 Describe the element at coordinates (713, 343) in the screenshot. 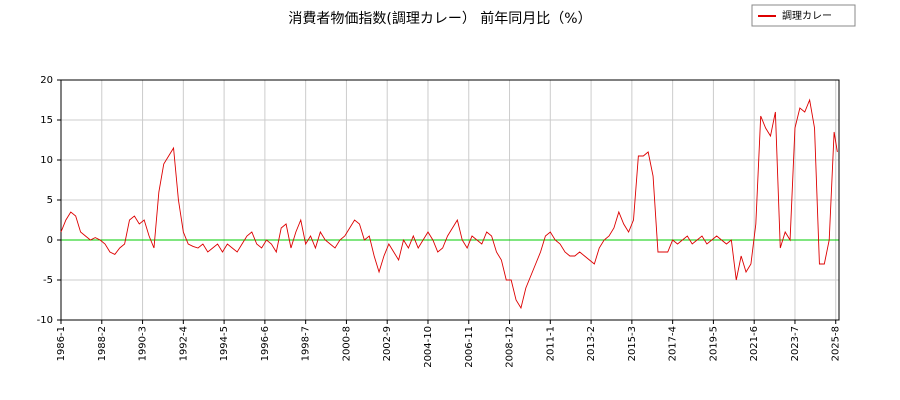

I see `x-tick-label: 2019-5` at that location.